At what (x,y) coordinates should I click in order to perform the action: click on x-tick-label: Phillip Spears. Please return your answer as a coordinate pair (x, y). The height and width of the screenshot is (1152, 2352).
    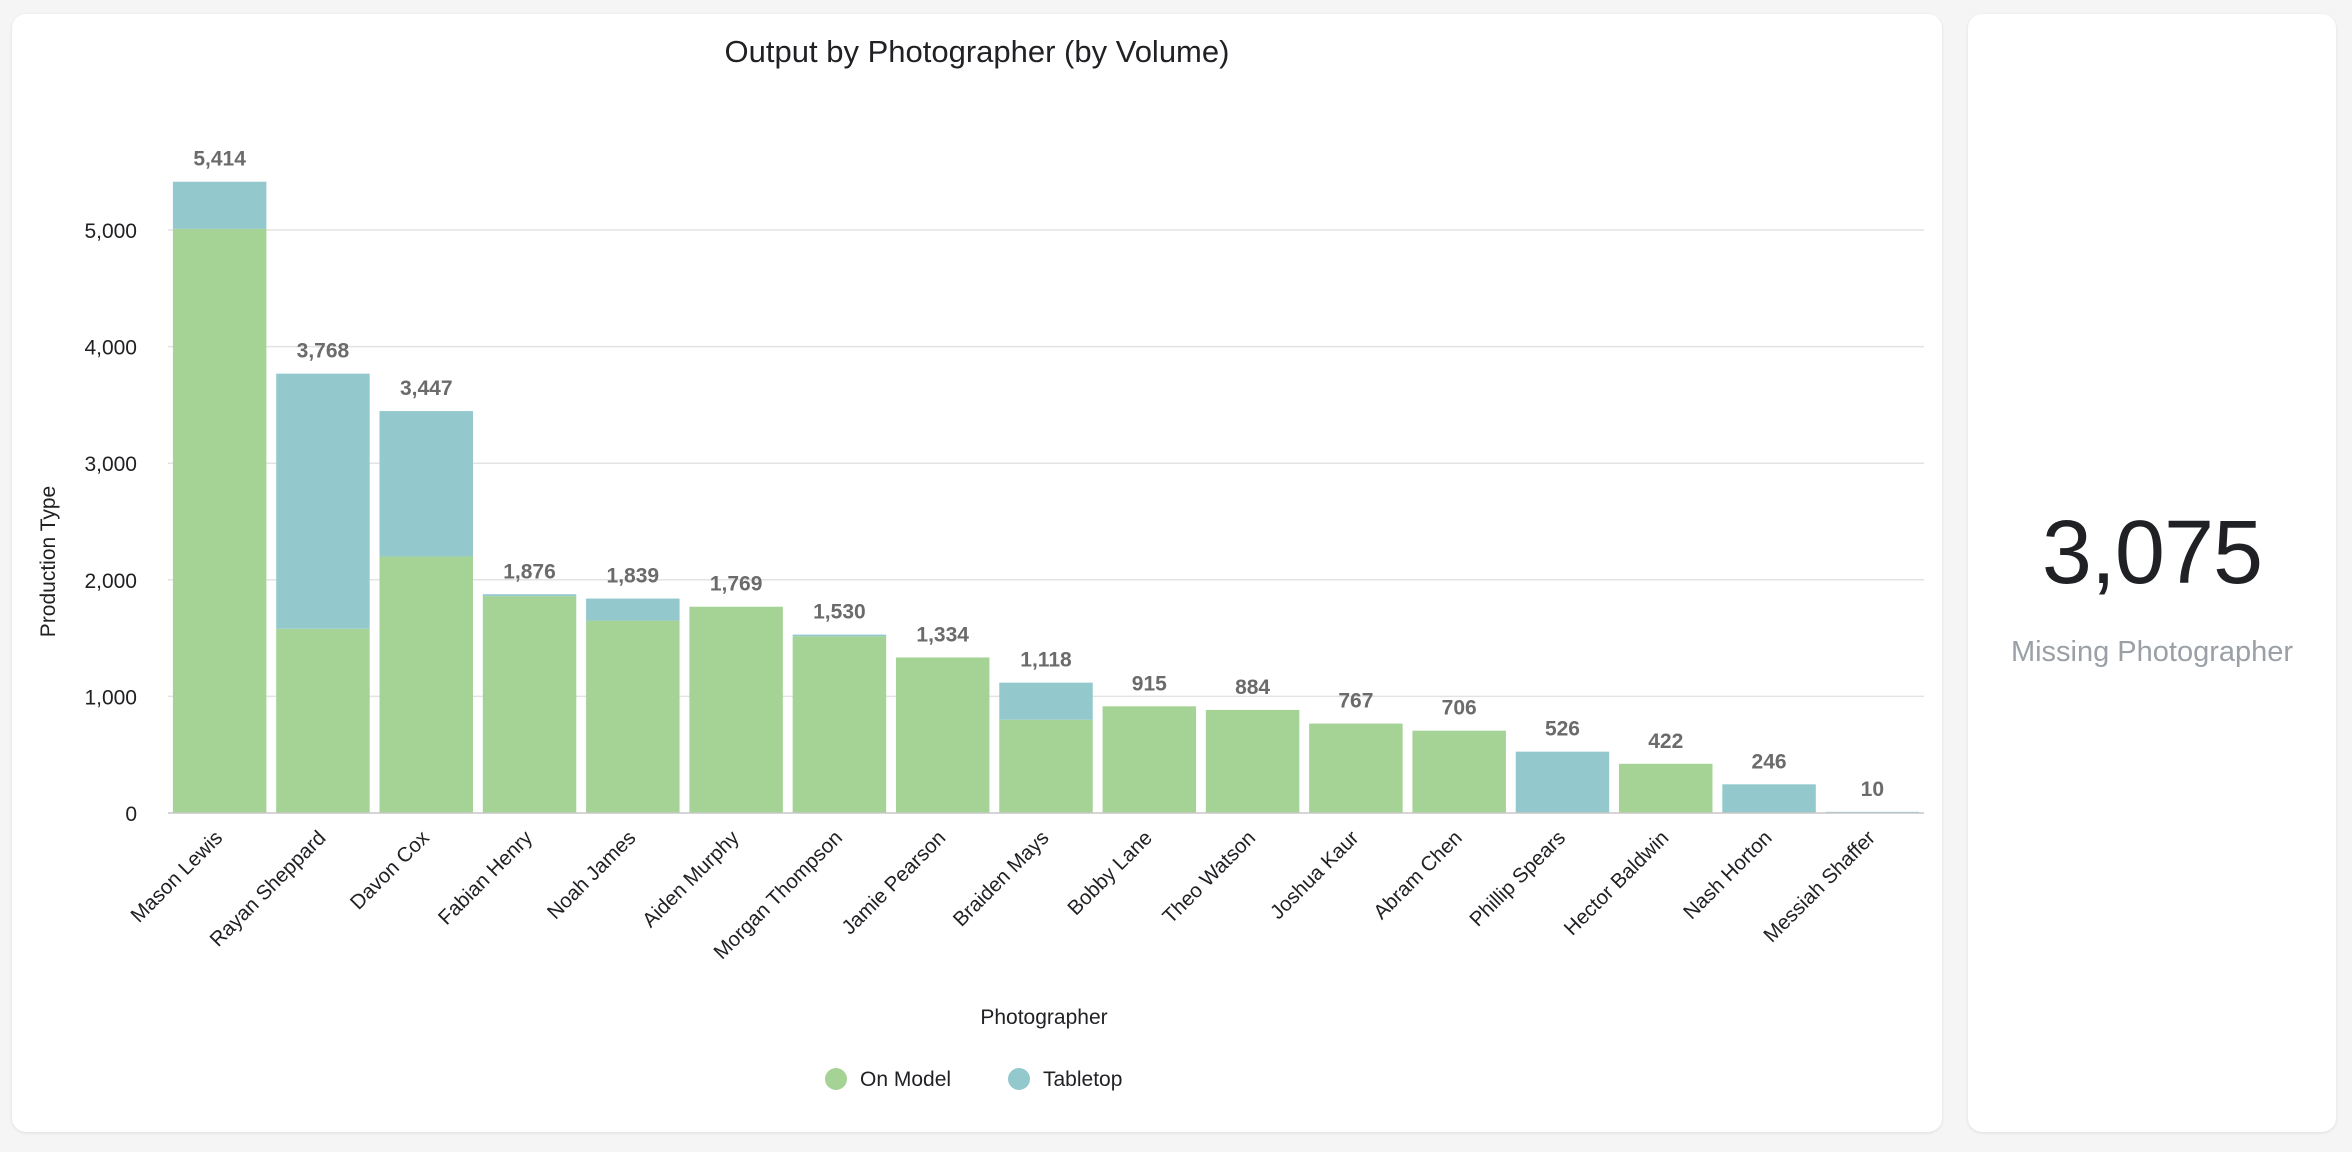
    Looking at the image, I should click on (1517, 878).